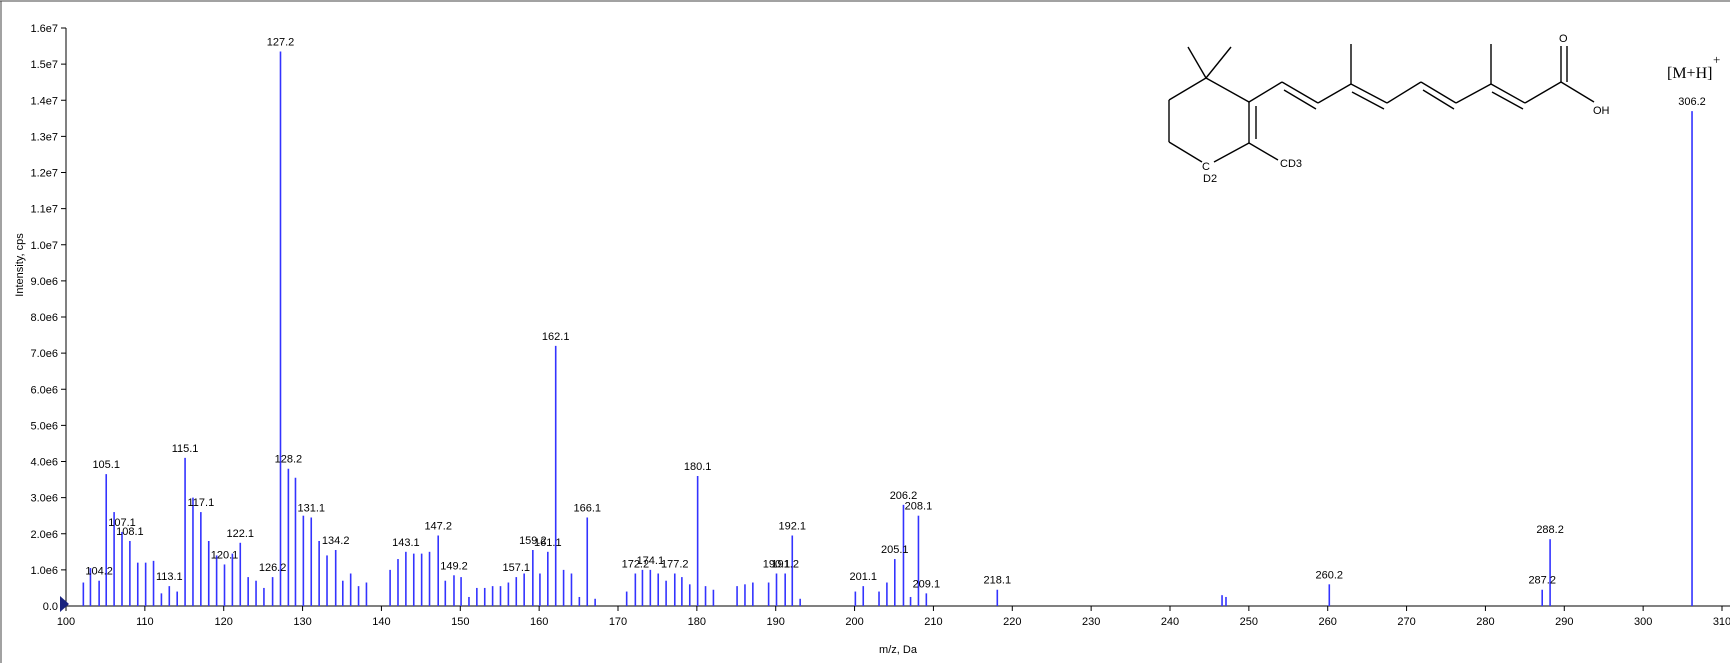 The width and height of the screenshot is (1730, 668). I want to click on y-tick-label: 9.0e6, so click(44, 282).